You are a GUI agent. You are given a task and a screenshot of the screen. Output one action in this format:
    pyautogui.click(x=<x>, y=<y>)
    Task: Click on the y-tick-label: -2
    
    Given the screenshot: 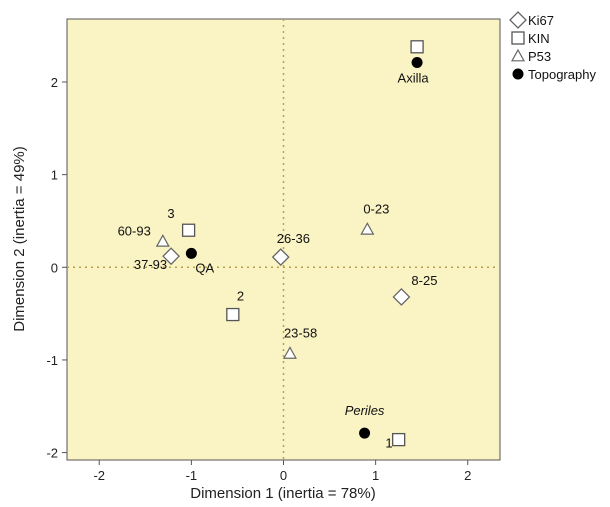 What is the action you would take?
    pyautogui.click(x=52, y=453)
    